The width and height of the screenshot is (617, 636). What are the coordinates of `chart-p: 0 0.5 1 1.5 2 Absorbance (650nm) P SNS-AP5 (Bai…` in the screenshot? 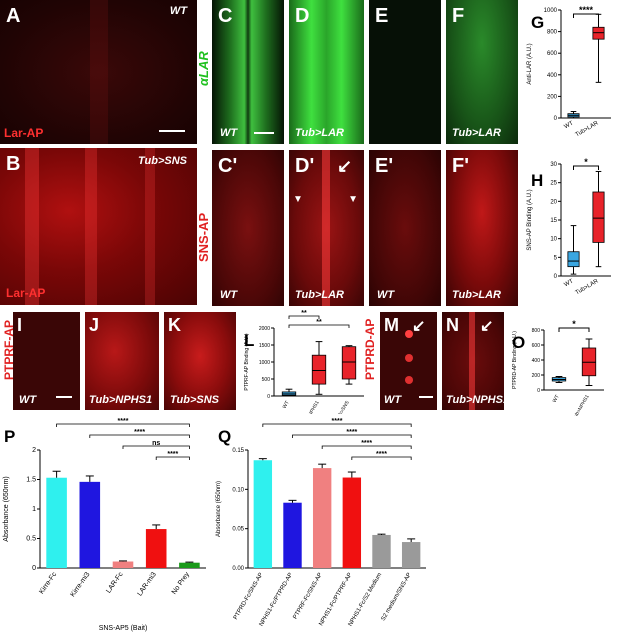 It's located at (104, 525).